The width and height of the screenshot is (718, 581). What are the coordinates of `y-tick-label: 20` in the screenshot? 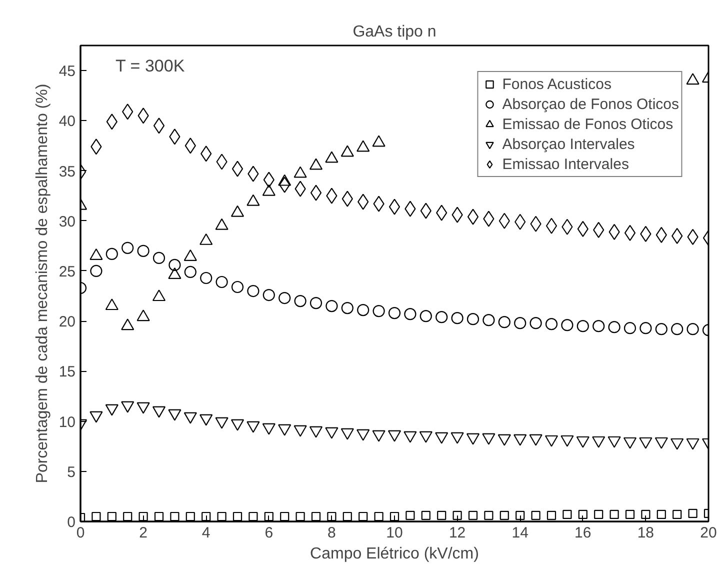 It's located at (67, 322).